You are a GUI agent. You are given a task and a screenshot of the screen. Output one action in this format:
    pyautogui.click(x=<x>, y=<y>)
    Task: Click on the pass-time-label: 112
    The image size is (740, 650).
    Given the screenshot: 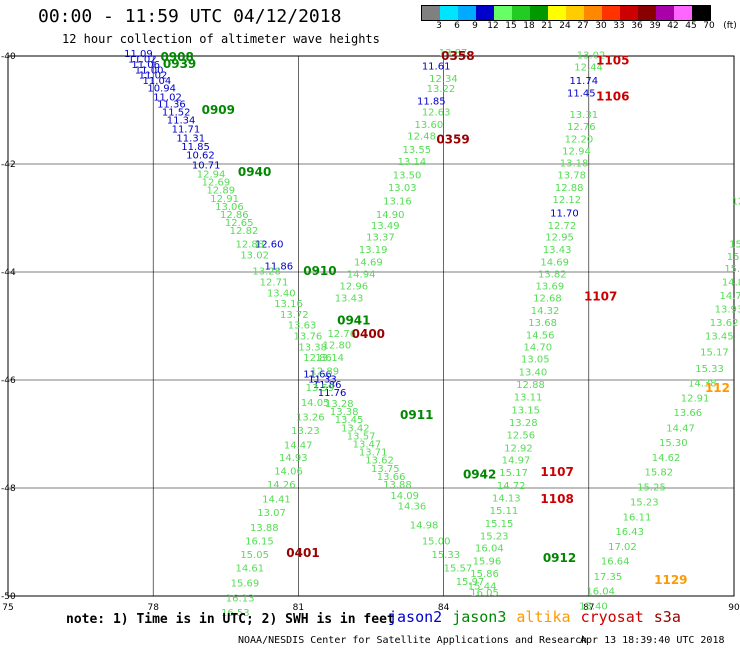 What is the action you would take?
    pyautogui.click(x=717, y=388)
    